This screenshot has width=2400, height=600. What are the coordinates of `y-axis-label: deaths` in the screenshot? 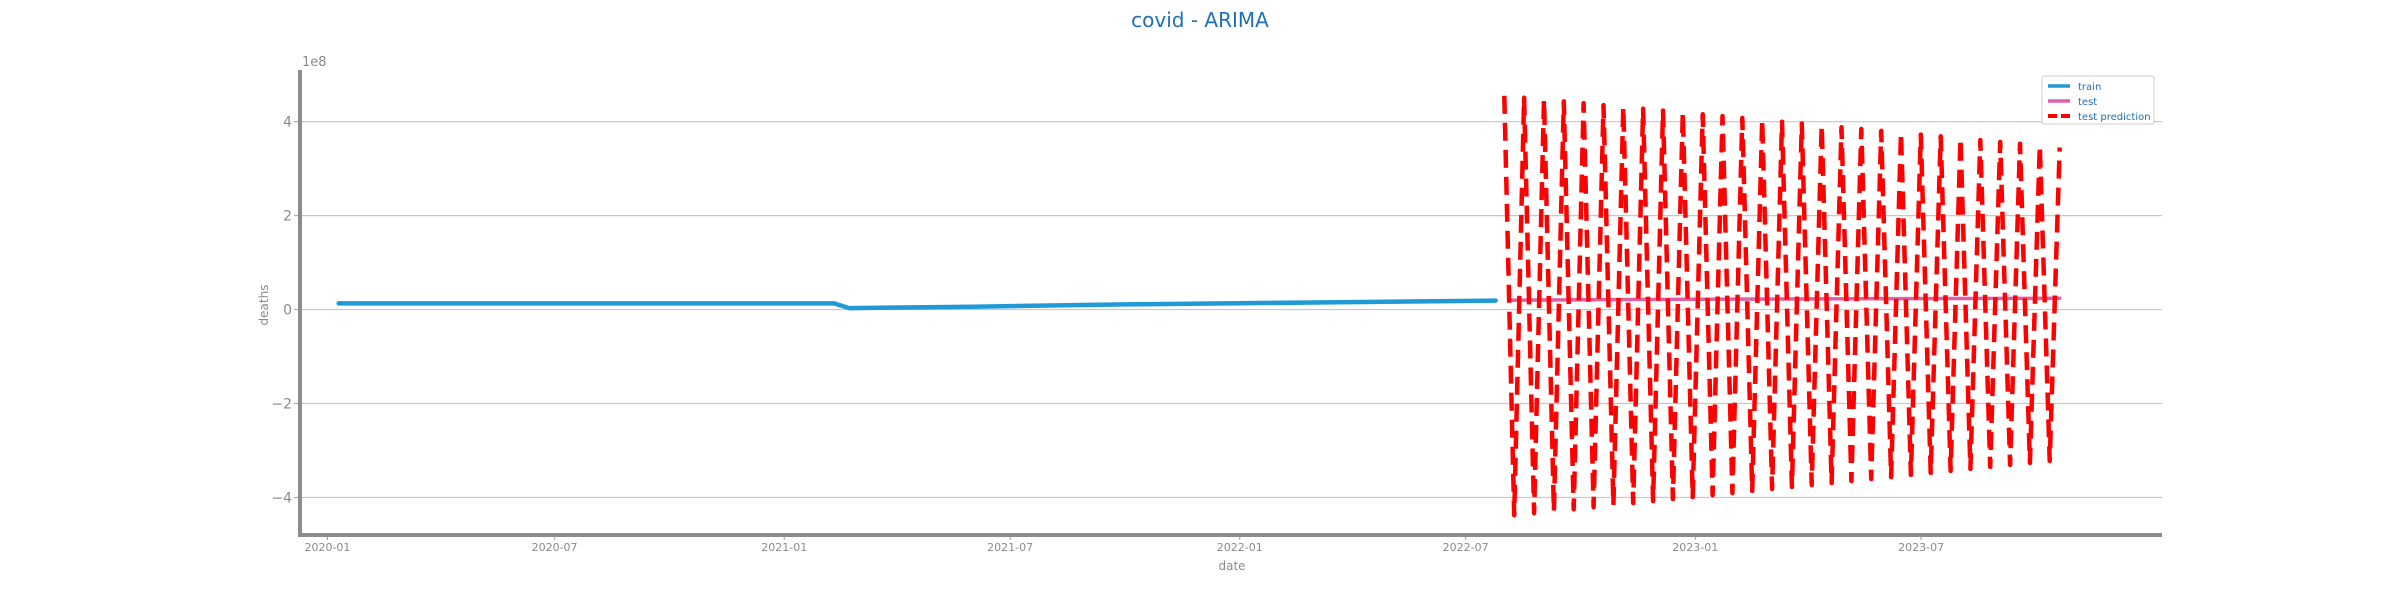 It's located at (264, 305).